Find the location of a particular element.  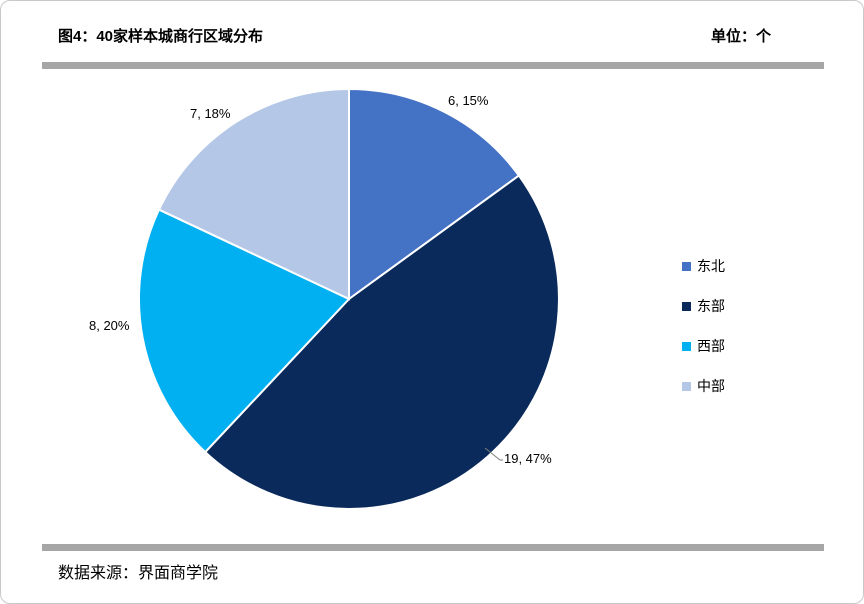

pie-data-label-central: 7, 18% is located at coordinates (210, 113).